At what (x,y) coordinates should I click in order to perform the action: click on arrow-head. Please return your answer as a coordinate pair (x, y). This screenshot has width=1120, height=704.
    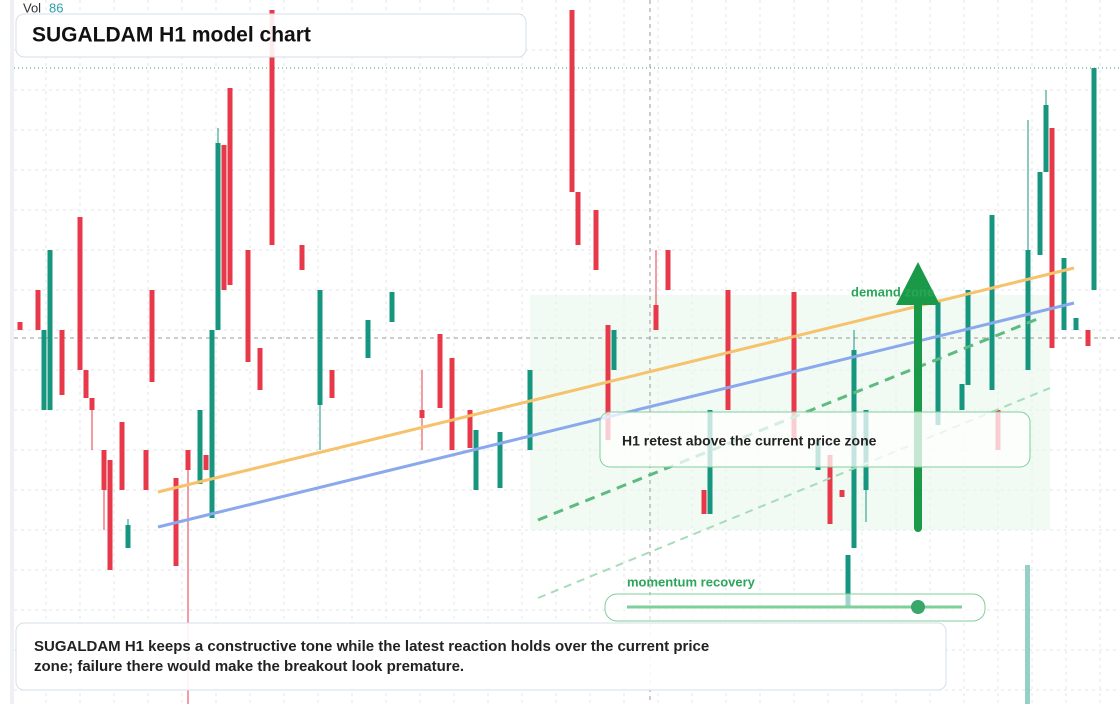
    Looking at the image, I should click on (918, 283).